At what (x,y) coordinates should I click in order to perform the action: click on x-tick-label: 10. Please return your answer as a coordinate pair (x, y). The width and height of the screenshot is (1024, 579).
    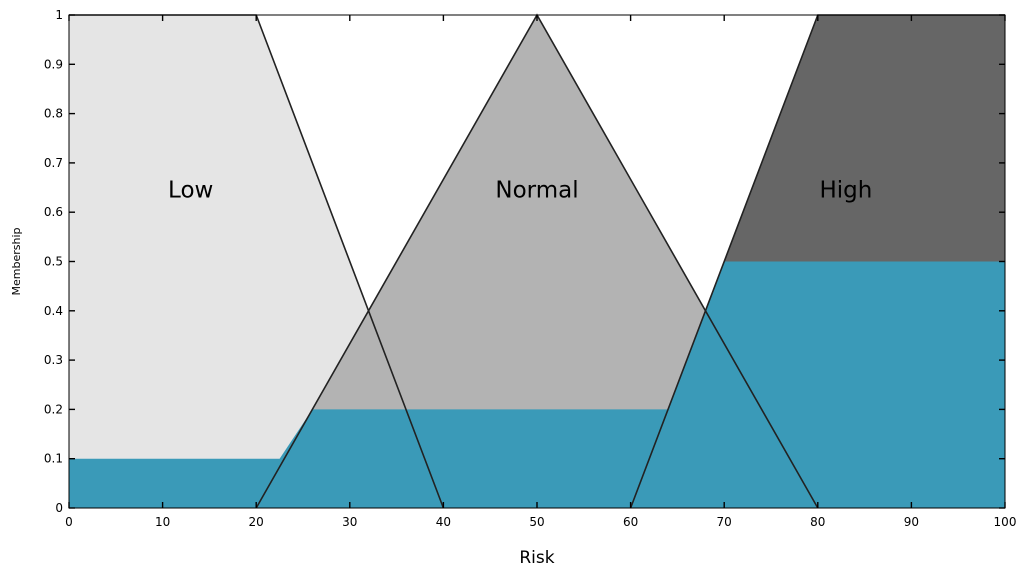
    Looking at the image, I should click on (162, 522).